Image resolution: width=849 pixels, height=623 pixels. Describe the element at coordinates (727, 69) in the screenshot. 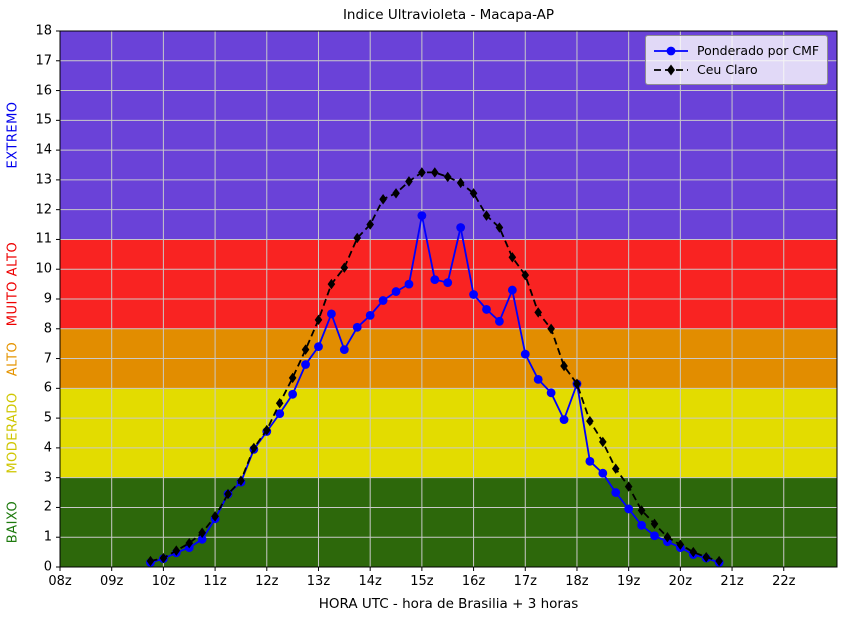

I see `legend-label-ceu-claro: Ceu Claro` at that location.